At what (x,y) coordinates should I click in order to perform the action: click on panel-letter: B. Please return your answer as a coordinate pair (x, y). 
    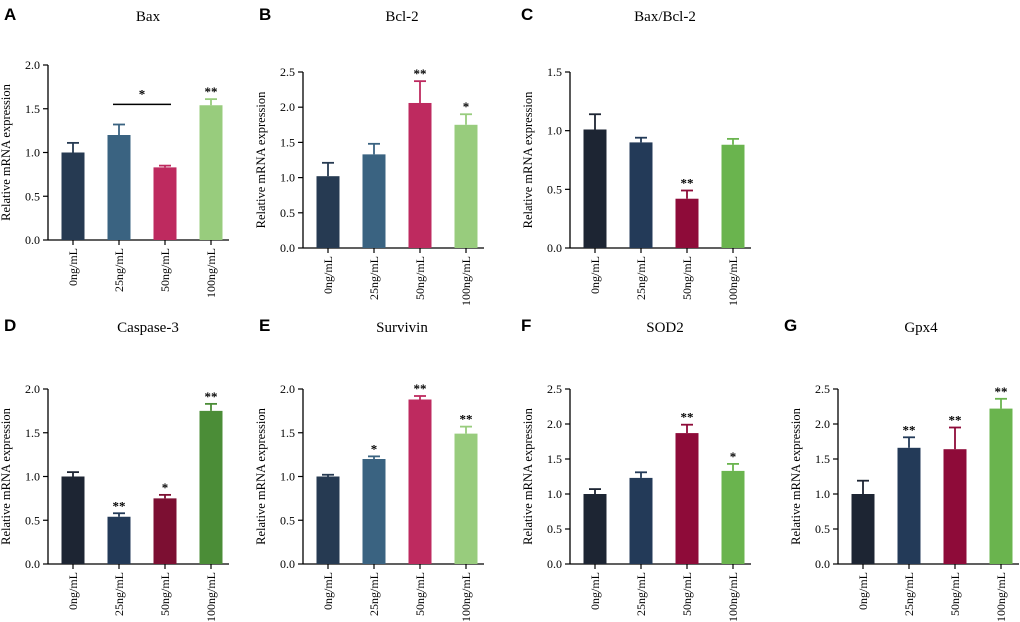
    Looking at the image, I should click on (265, 14).